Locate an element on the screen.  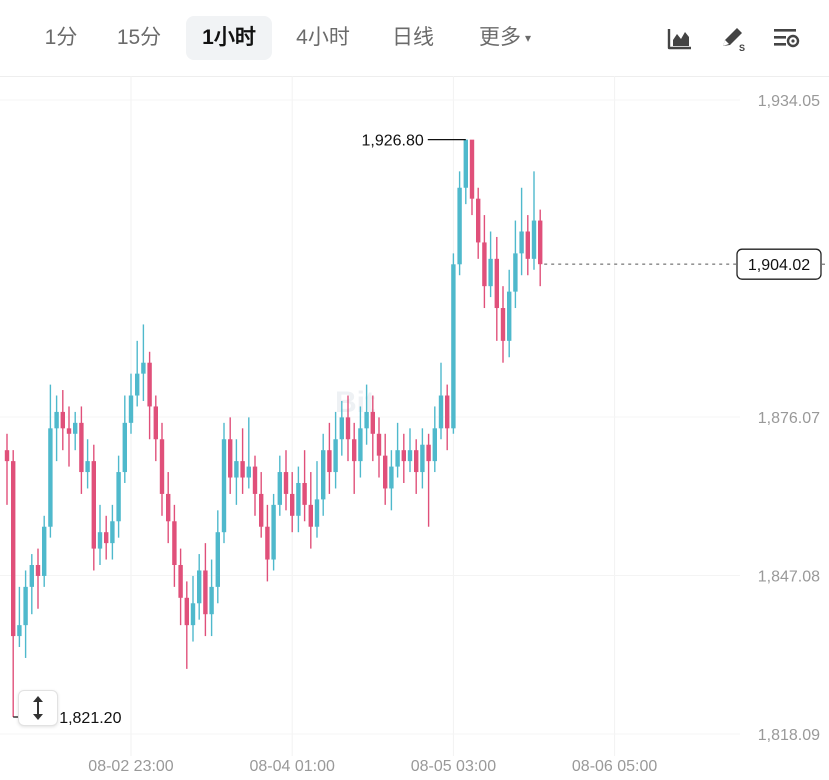
y-axis-tick-label: 1,818.09 is located at coordinates (789, 735).